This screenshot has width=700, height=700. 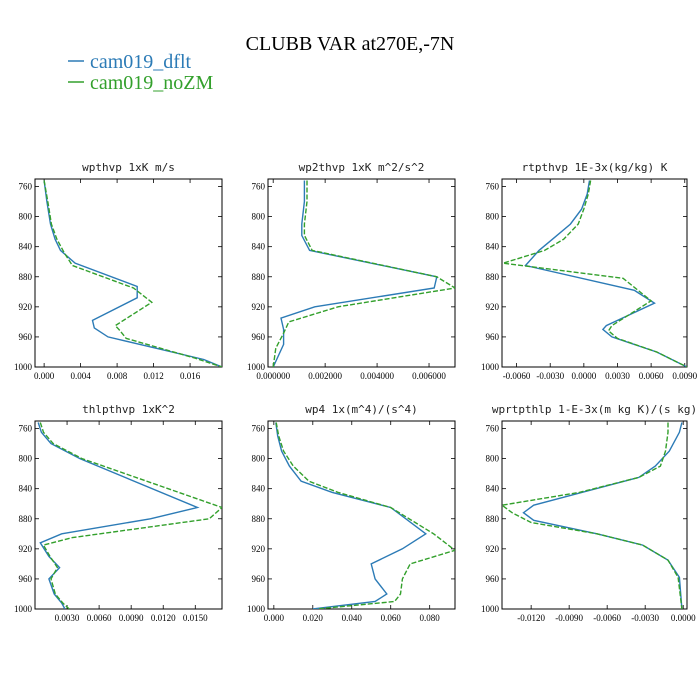 I want to click on panel-title: wp4 1x(m^4)/(s^4), so click(x=361, y=409).